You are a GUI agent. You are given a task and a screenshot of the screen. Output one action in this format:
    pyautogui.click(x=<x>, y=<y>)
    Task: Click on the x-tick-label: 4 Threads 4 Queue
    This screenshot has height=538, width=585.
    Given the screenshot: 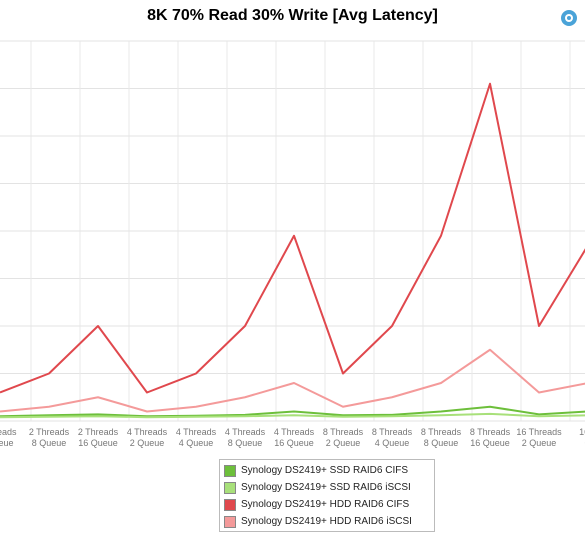 What is the action you would take?
    pyautogui.click(x=196, y=437)
    